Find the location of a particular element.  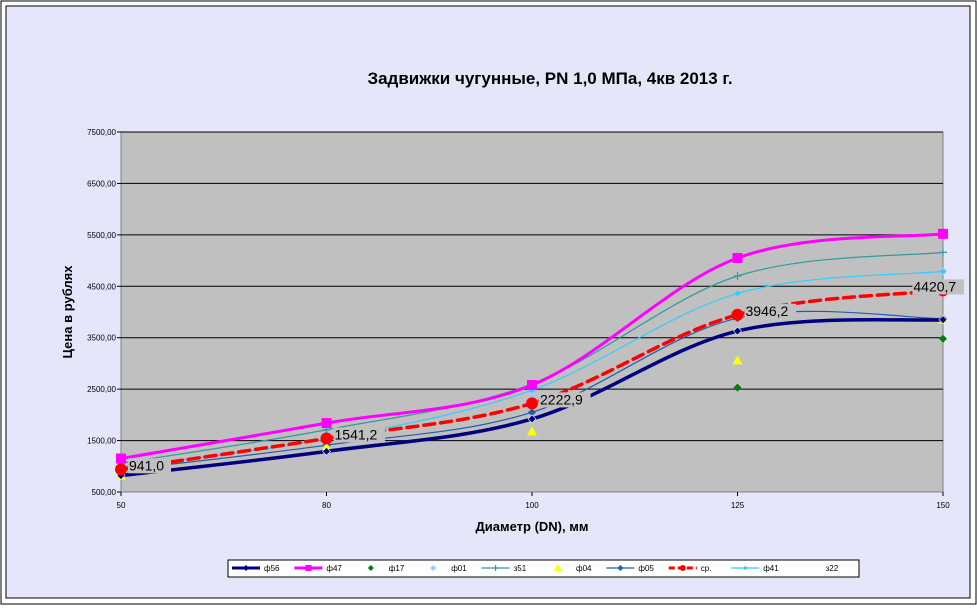

y-tick-label: 5500,00 is located at coordinates (101, 235).